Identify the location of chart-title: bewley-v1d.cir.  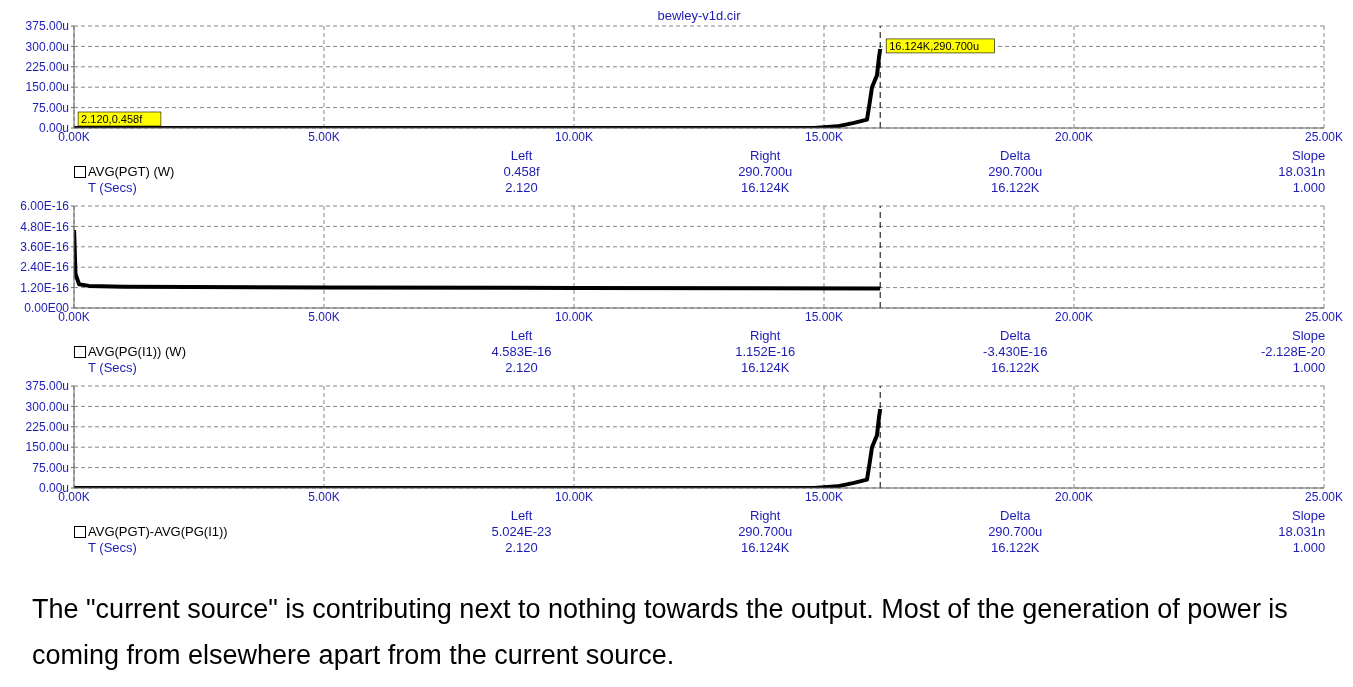
(699, 15).